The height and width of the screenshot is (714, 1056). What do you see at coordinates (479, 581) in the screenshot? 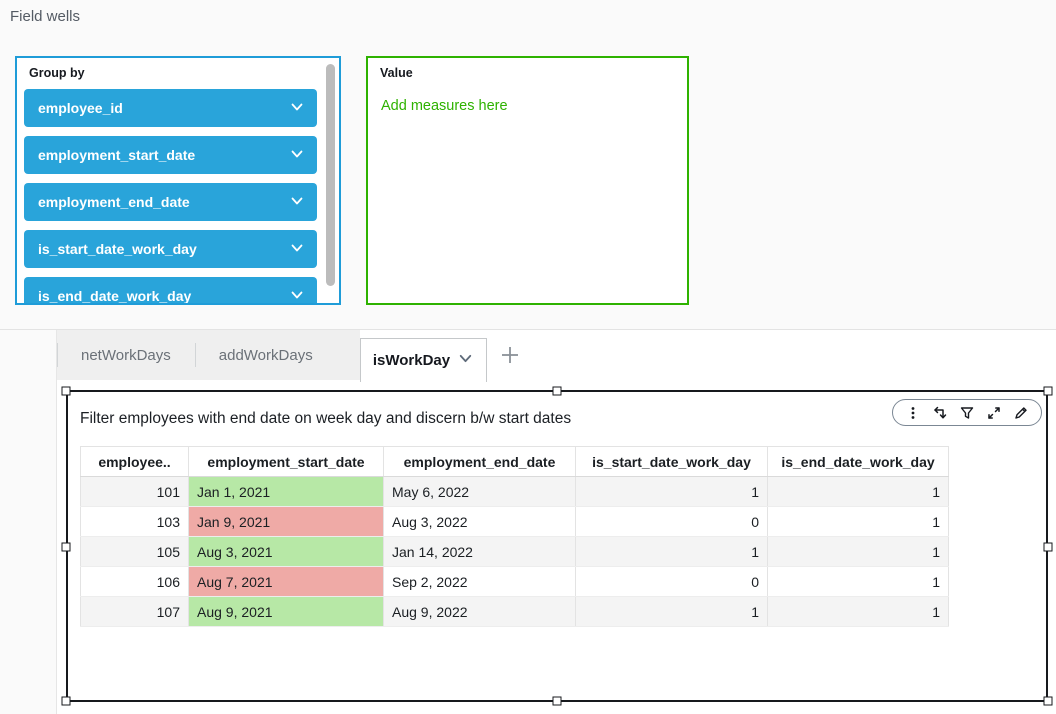
I see `cell-employment-end-date: Sep 2, 2022` at bounding box center [479, 581].